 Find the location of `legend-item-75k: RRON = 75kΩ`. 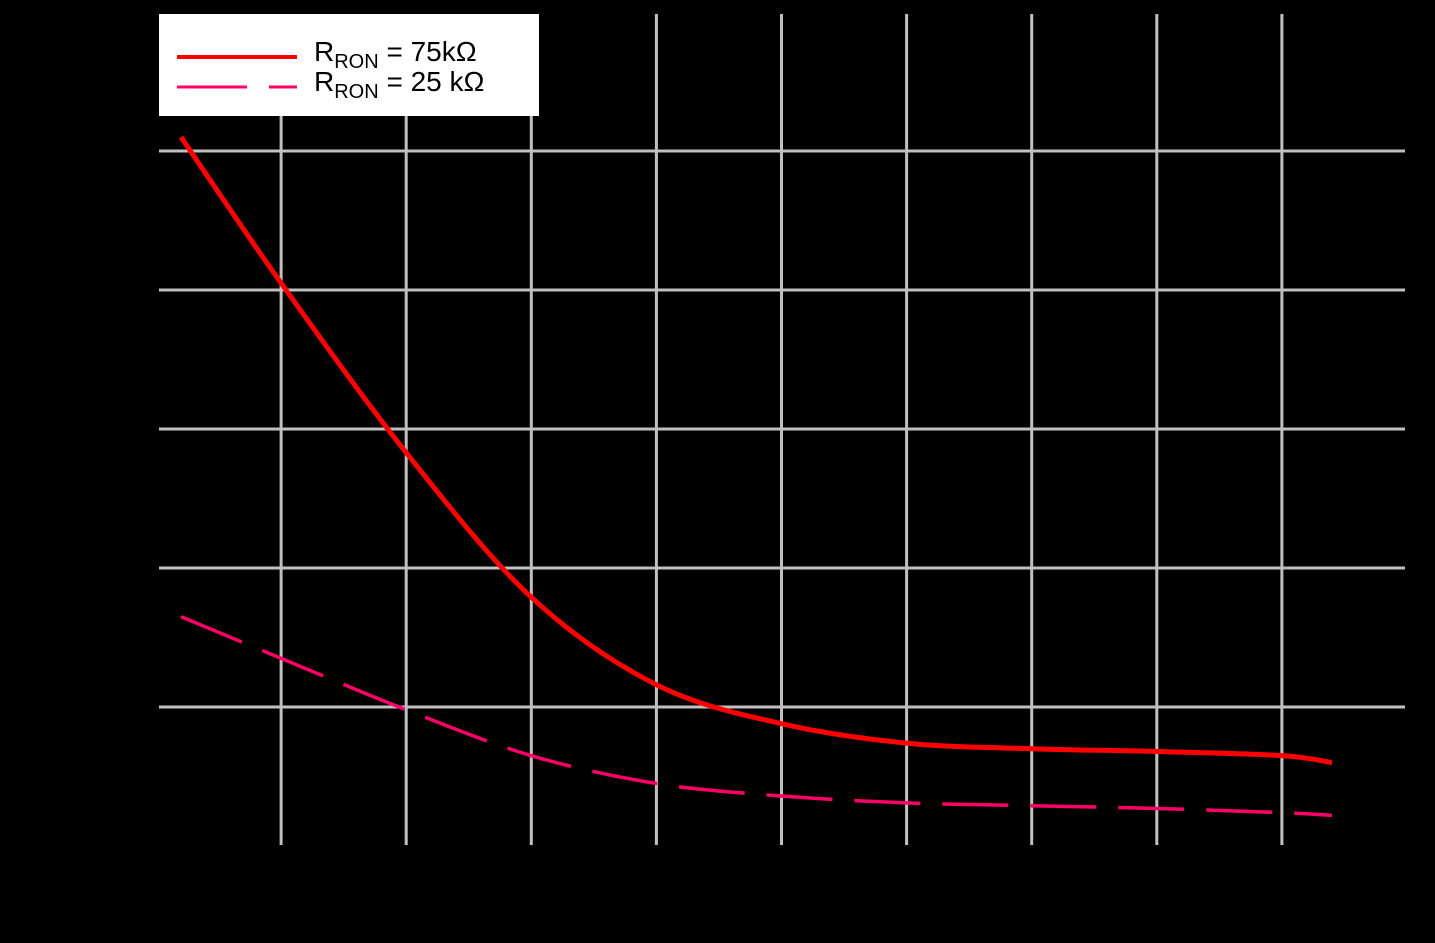

legend-item-75k: RRON = 75kΩ is located at coordinates (349, 56).